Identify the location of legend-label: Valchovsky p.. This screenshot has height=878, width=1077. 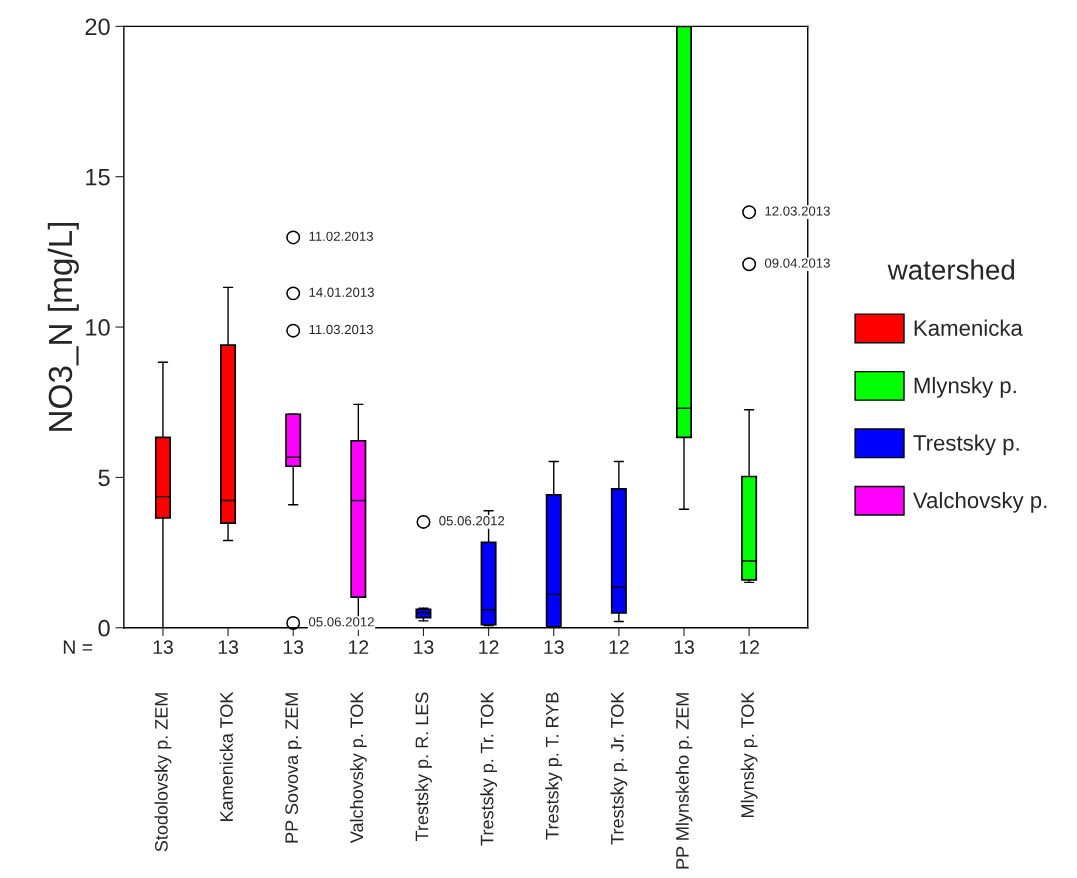
(979, 502).